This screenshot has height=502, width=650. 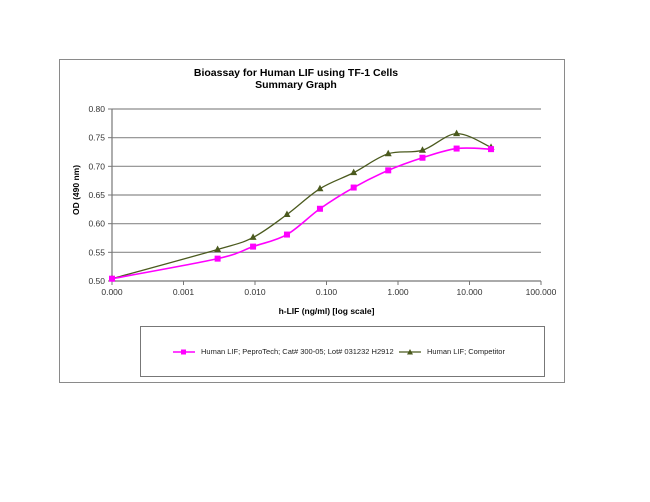 What do you see at coordinates (296, 85) in the screenshot?
I see `chart-title-line2: Summary Graph` at bounding box center [296, 85].